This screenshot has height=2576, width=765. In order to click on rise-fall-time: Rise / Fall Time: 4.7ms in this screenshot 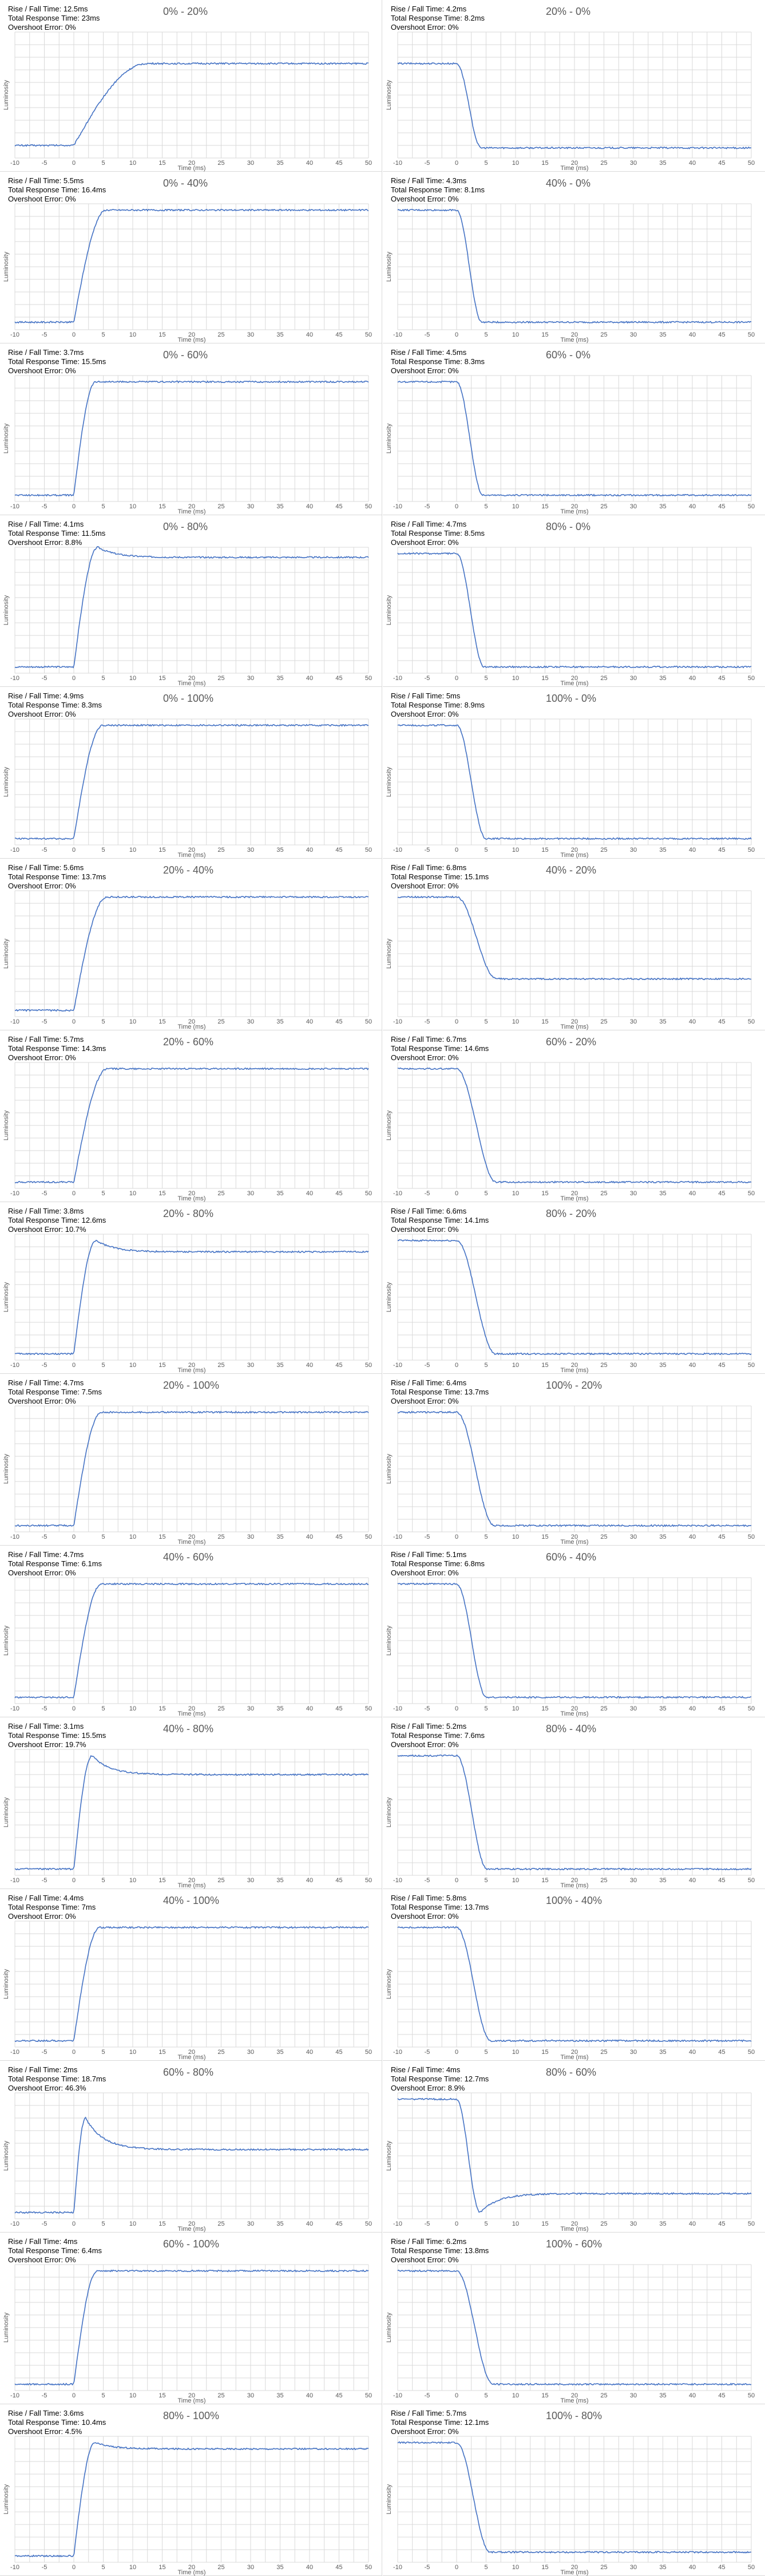, I will do `click(55, 1383)`.